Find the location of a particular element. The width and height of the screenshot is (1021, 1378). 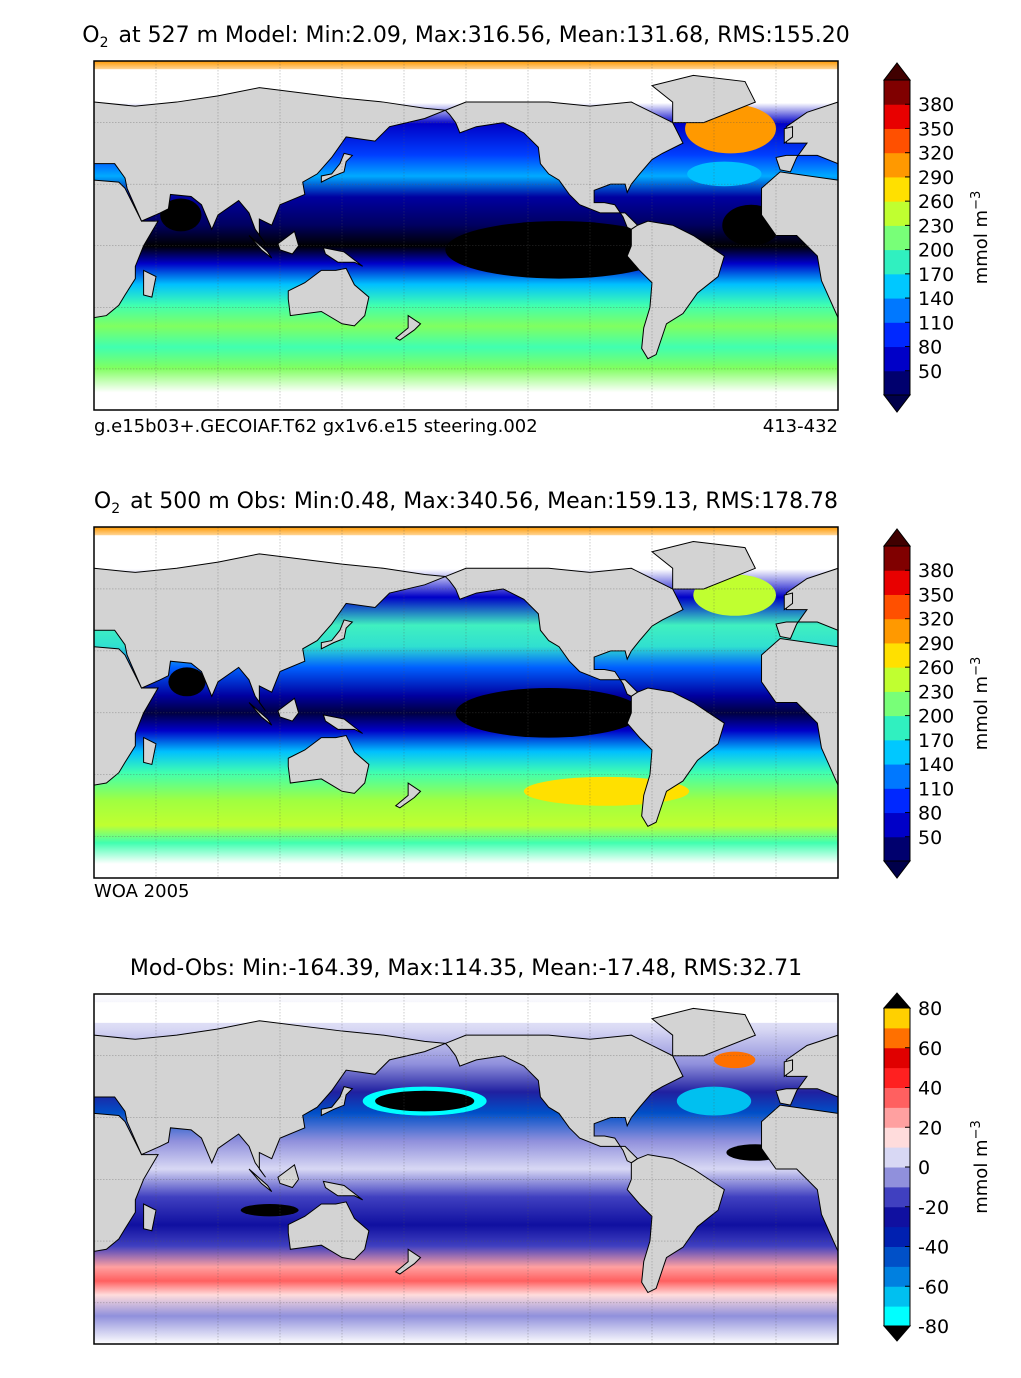

title-symbol: O is located at coordinates (90, 35).